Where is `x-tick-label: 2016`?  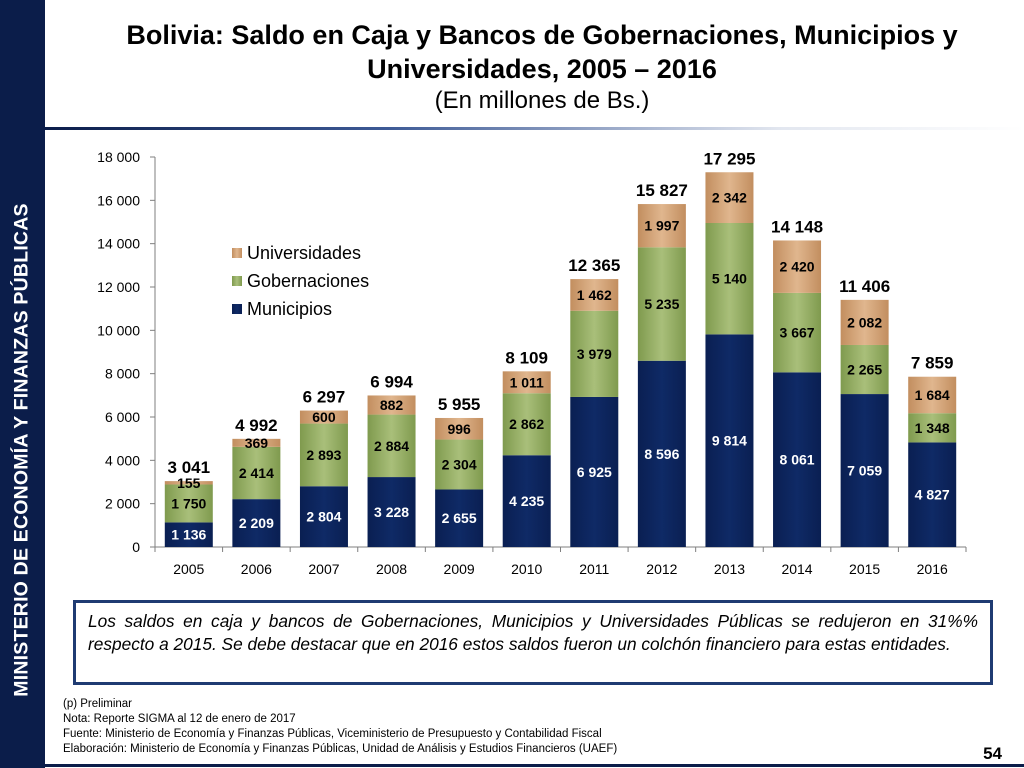
x-tick-label: 2016 is located at coordinates (932, 569).